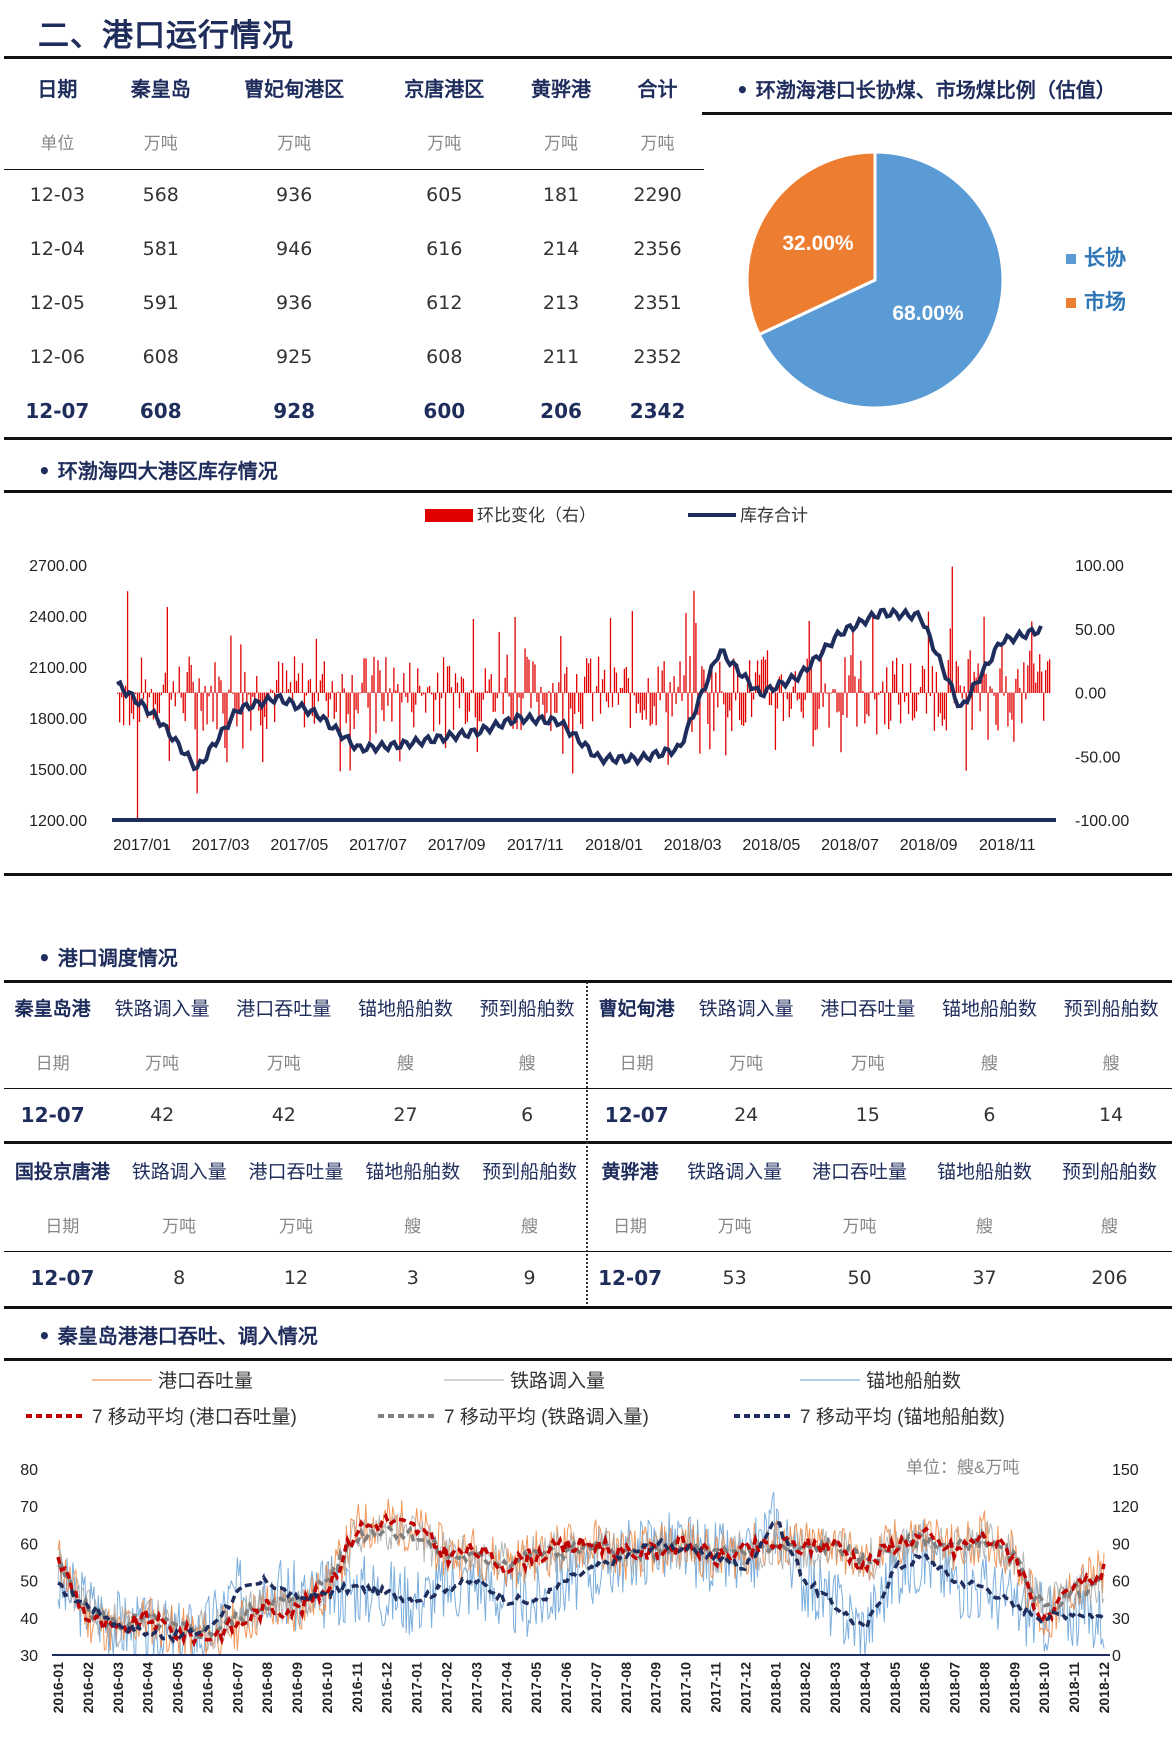  Describe the element at coordinates (1014, 1688) in the screenshot. I see `x-tick: 2018-09` at that location.